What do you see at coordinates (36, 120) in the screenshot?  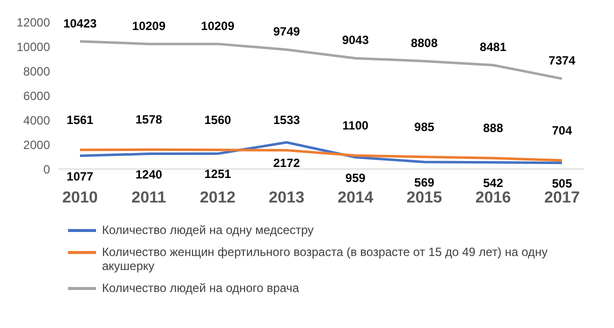 I see `y-tick-label: 4000` at bounding box center [36, 120].